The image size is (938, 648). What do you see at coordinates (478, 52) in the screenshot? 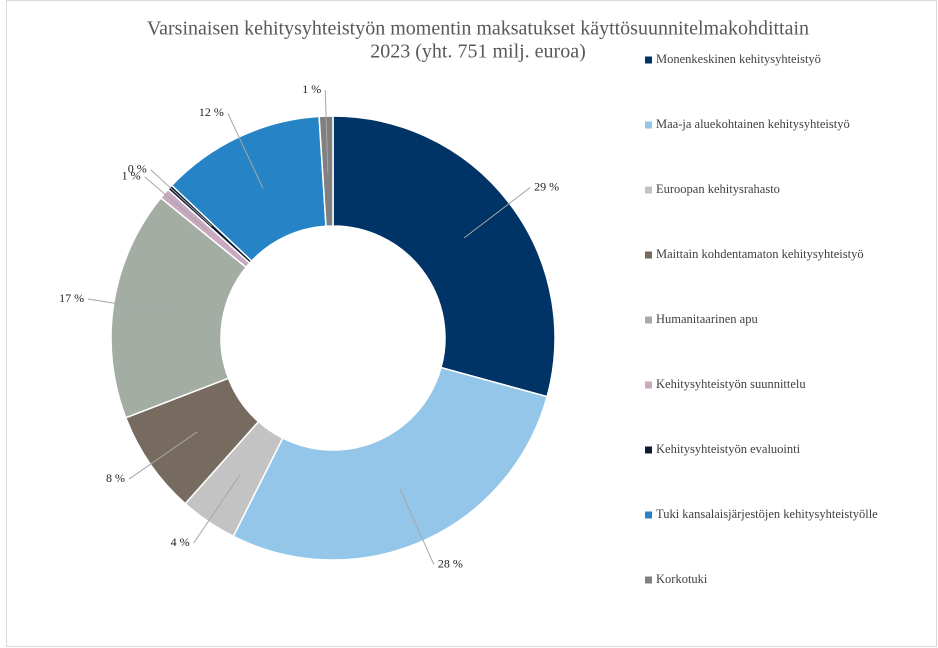
I see `chart-title: 2023 (yht. 751 milj. euroa)` at bounding box center [478, 52].